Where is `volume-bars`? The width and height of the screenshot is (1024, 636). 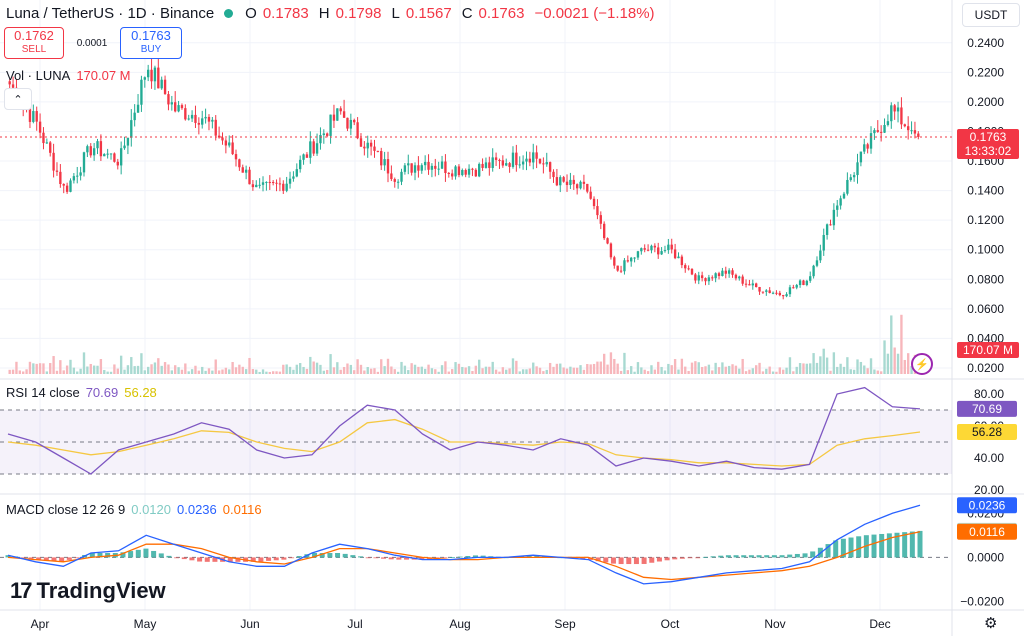 volume-bars is located at coordinates (464, 344).